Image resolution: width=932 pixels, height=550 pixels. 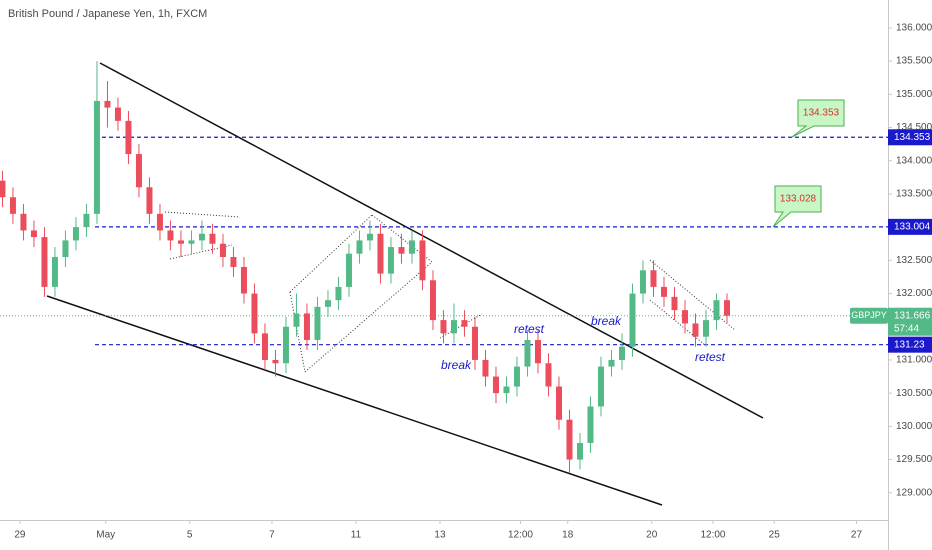 I want to click on countdown-label: 57:44, so click(x=906, y=328).